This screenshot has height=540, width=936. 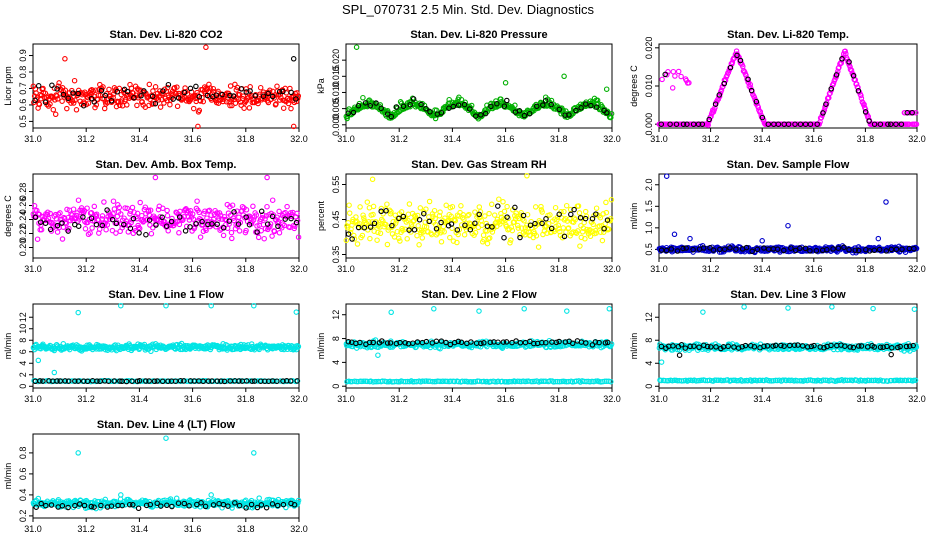 I want to click on y-tick-label: 8, so click(x=649, y=340).